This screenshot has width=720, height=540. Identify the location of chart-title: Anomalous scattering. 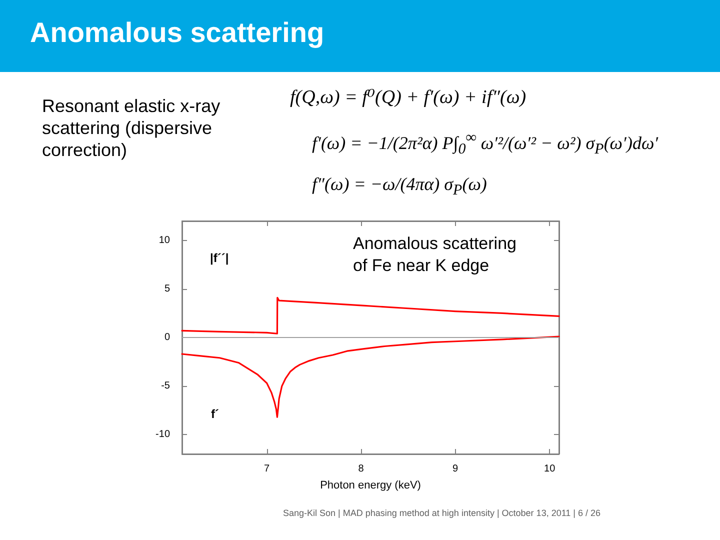
(177, 33).